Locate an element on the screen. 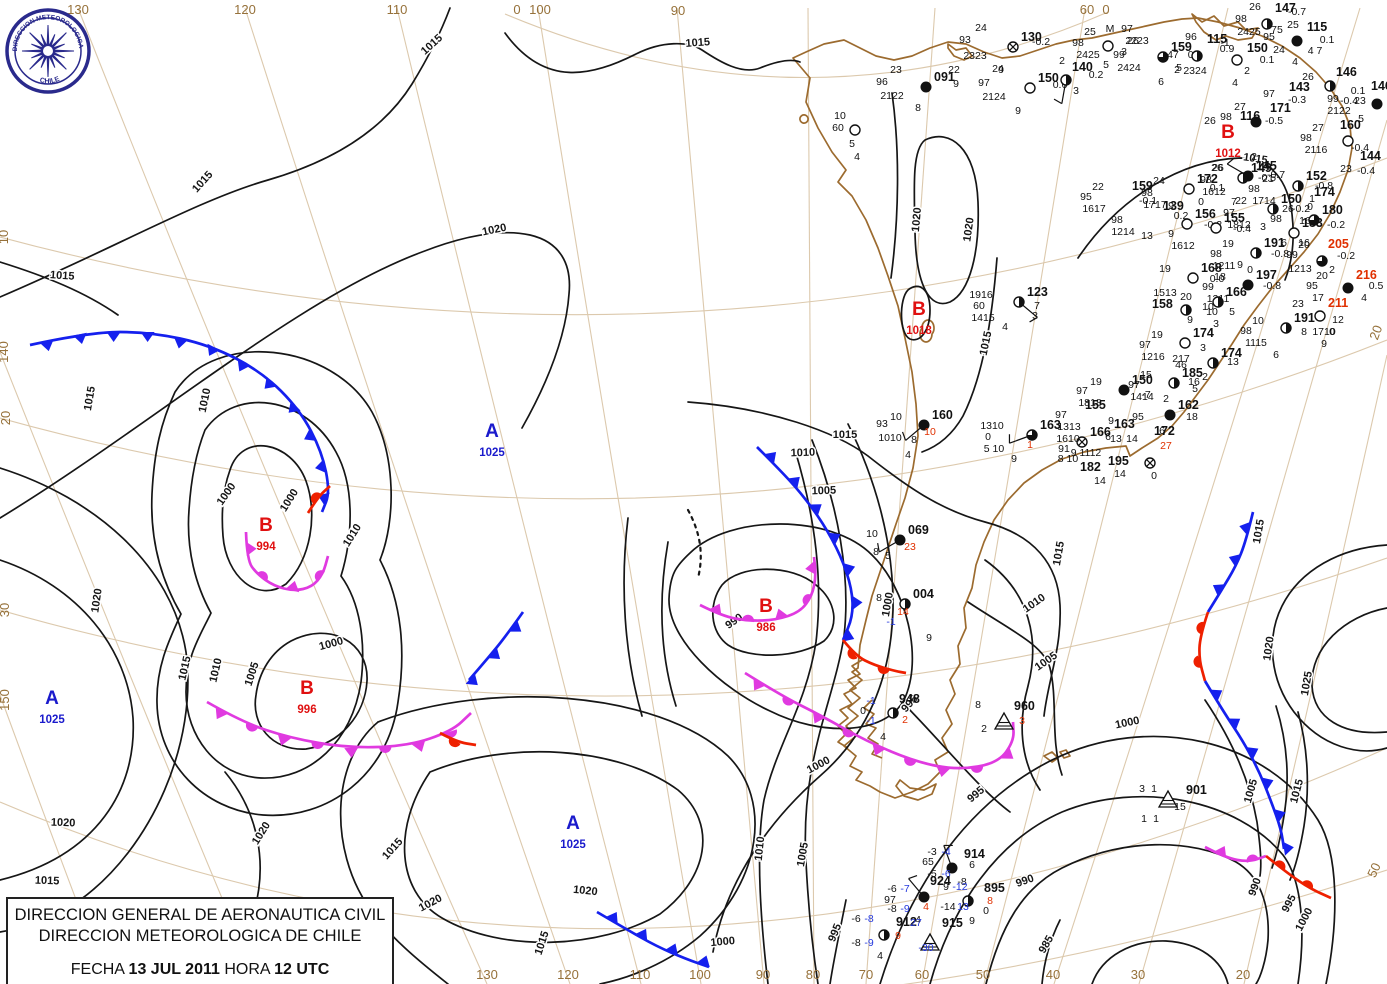 This screenshot has height=984, width=1387. isobar-label: 1010 is located at coordinates (205, 400).